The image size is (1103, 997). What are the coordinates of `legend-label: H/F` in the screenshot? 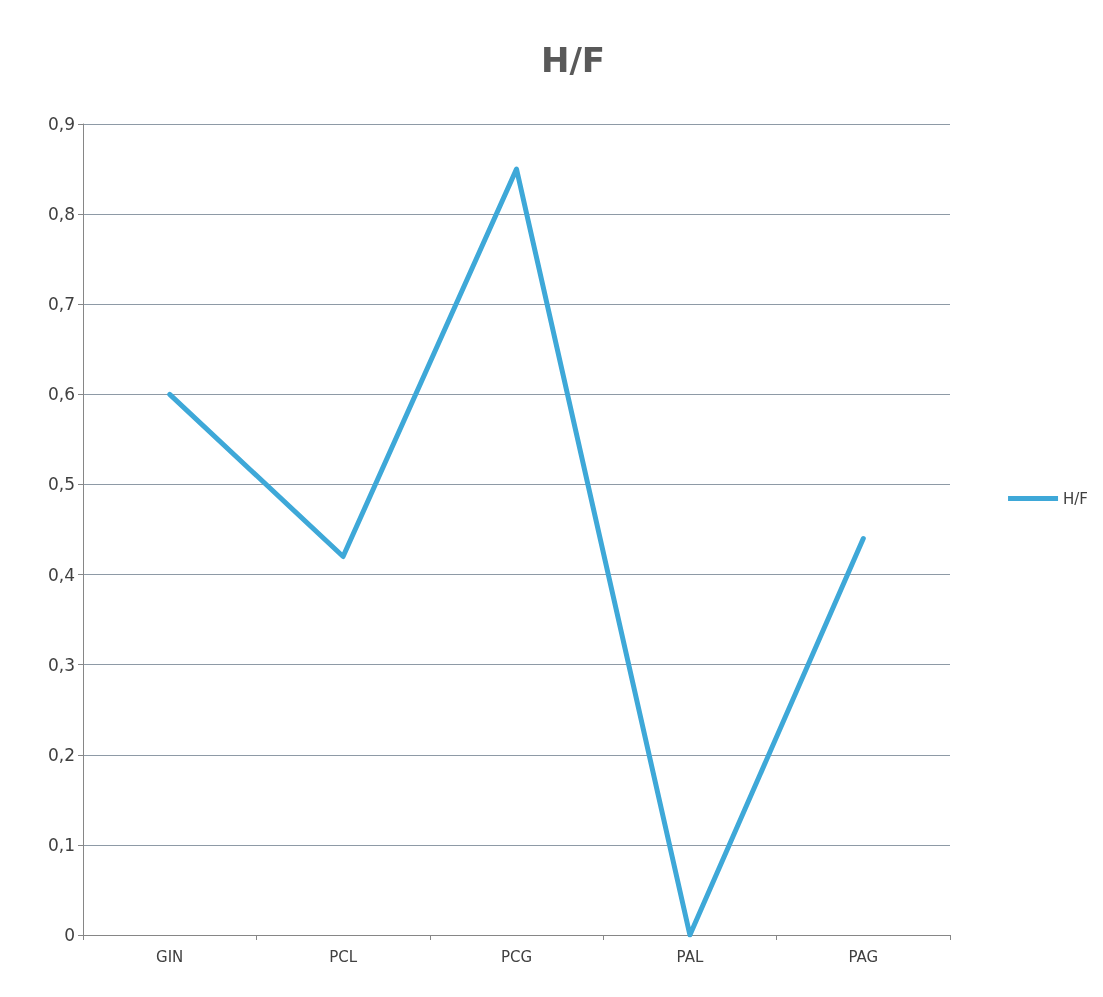 It's located at (1076, 498).